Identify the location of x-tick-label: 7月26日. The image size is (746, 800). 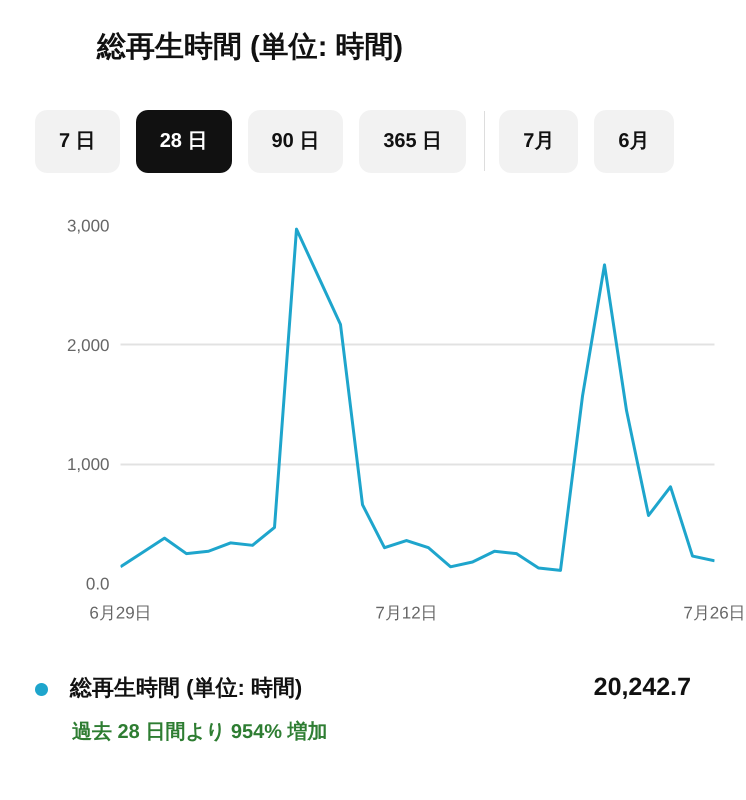
(714, 613).